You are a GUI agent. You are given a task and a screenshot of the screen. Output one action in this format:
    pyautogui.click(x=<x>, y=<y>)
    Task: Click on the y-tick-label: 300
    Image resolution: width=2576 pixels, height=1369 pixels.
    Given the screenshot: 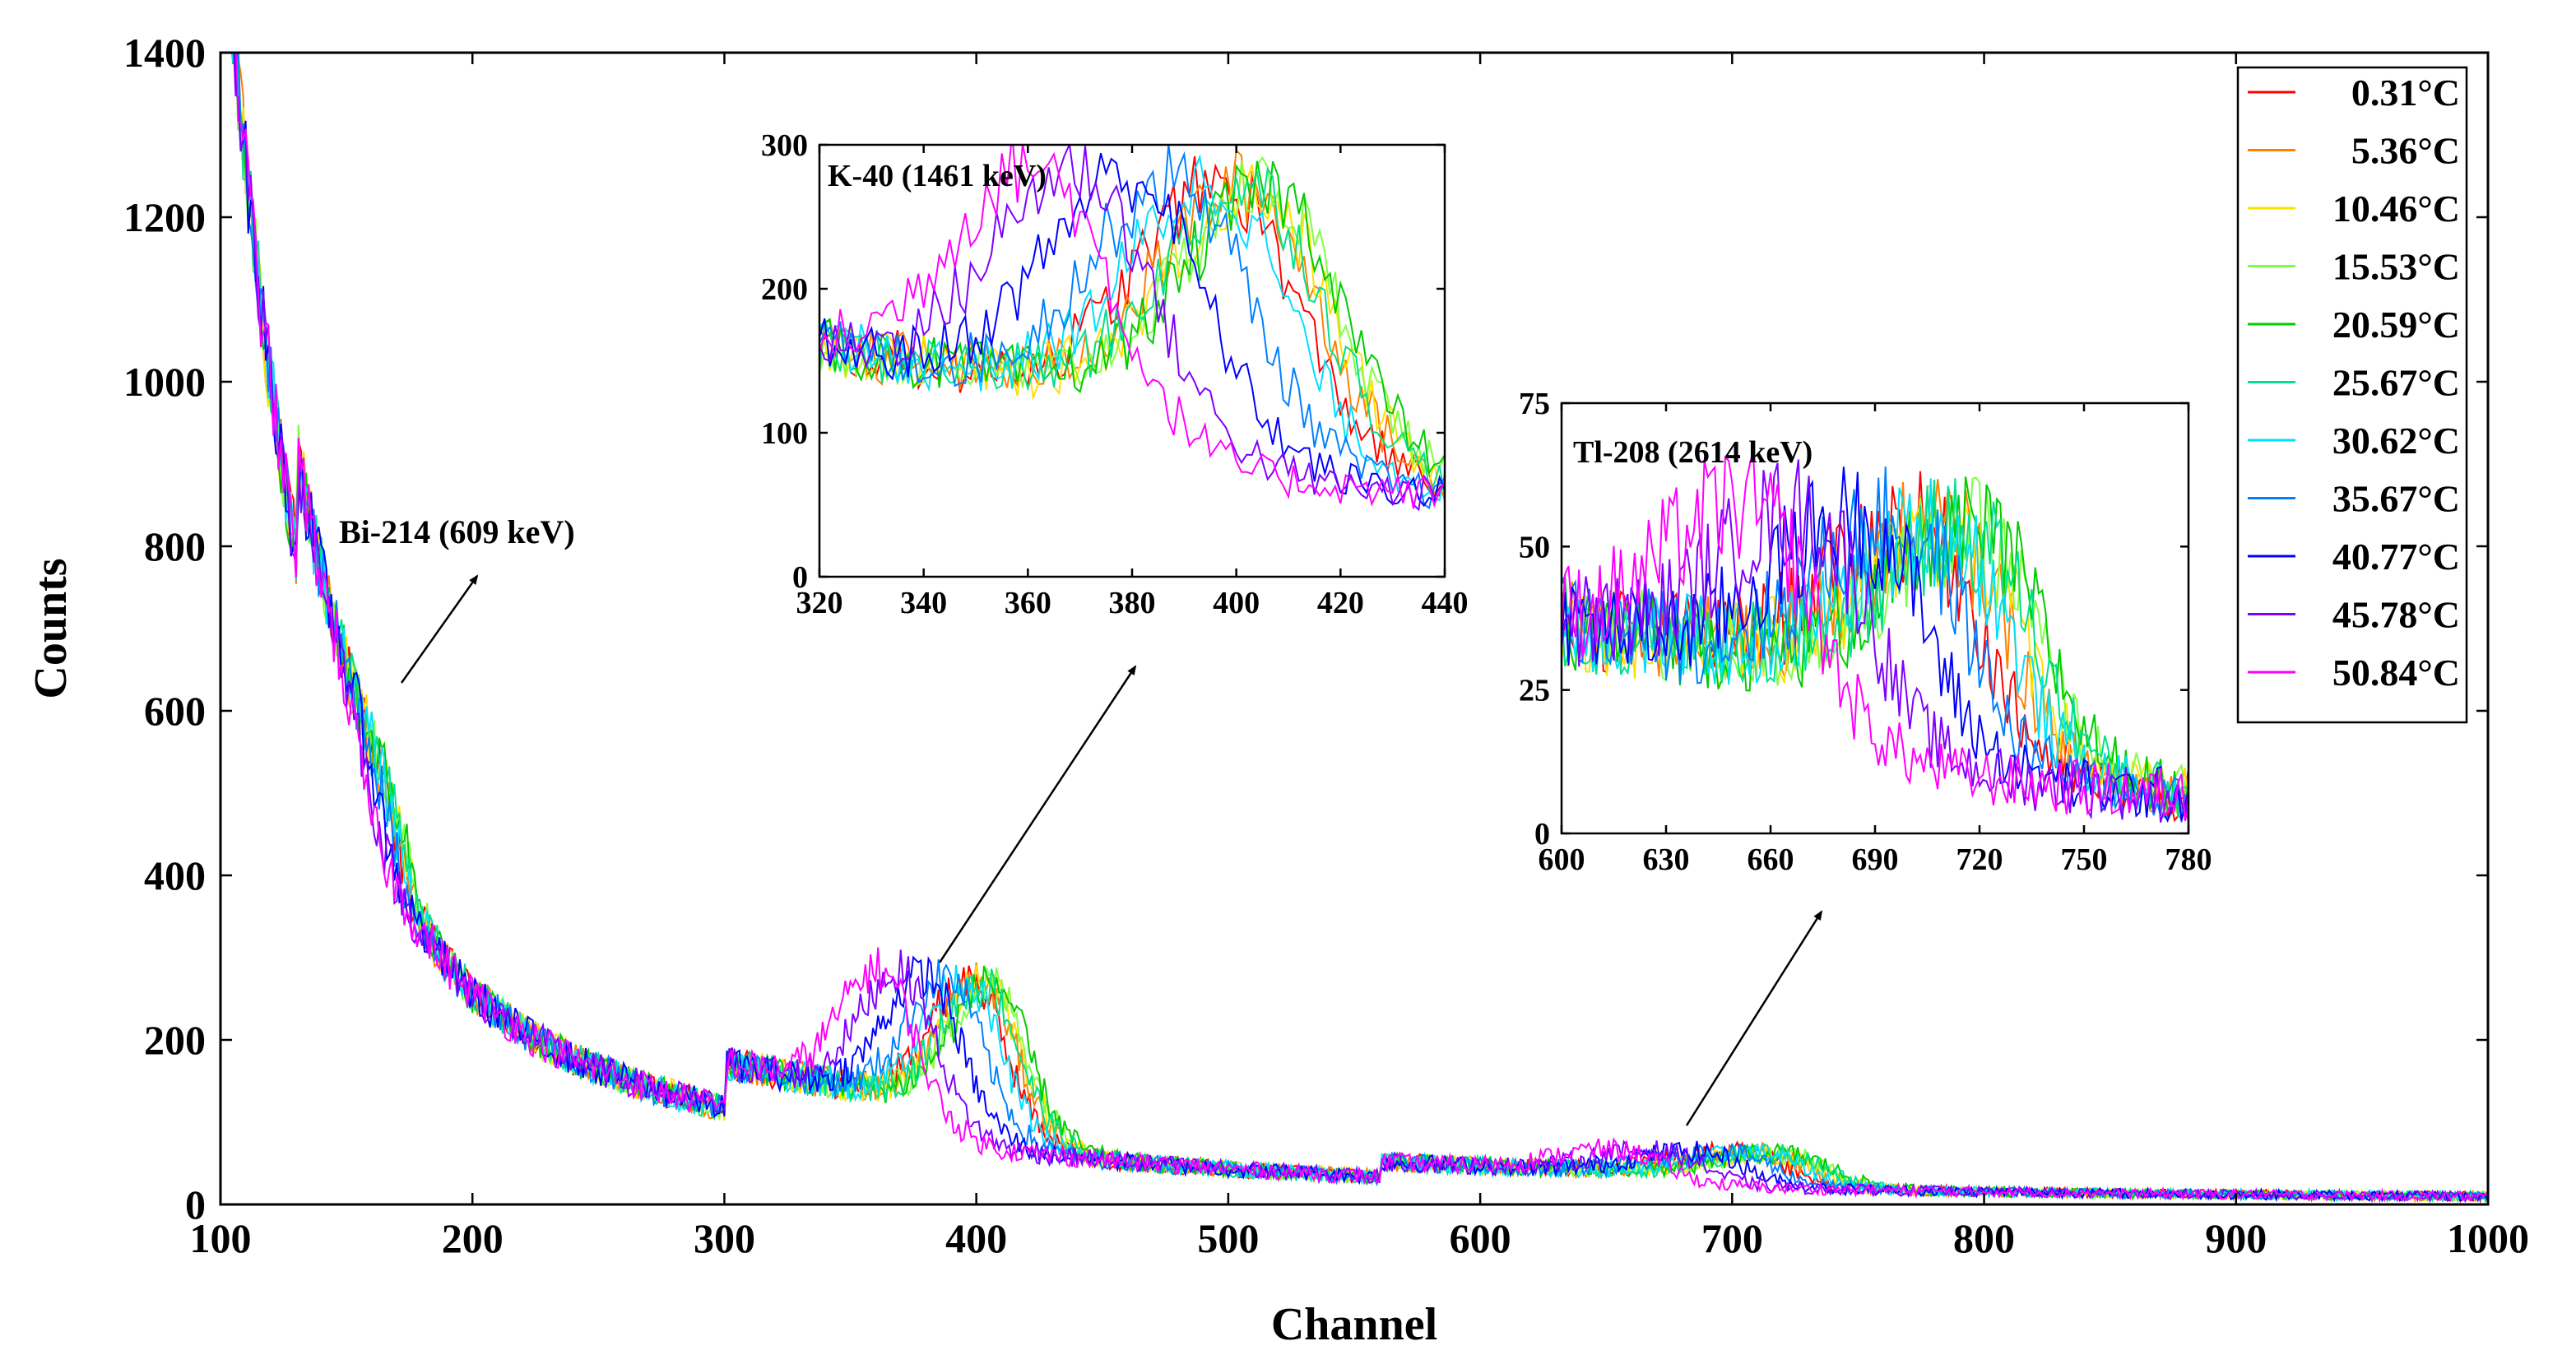 What is the action you would take?
    pyautogui.click(x=784, y=145)
    